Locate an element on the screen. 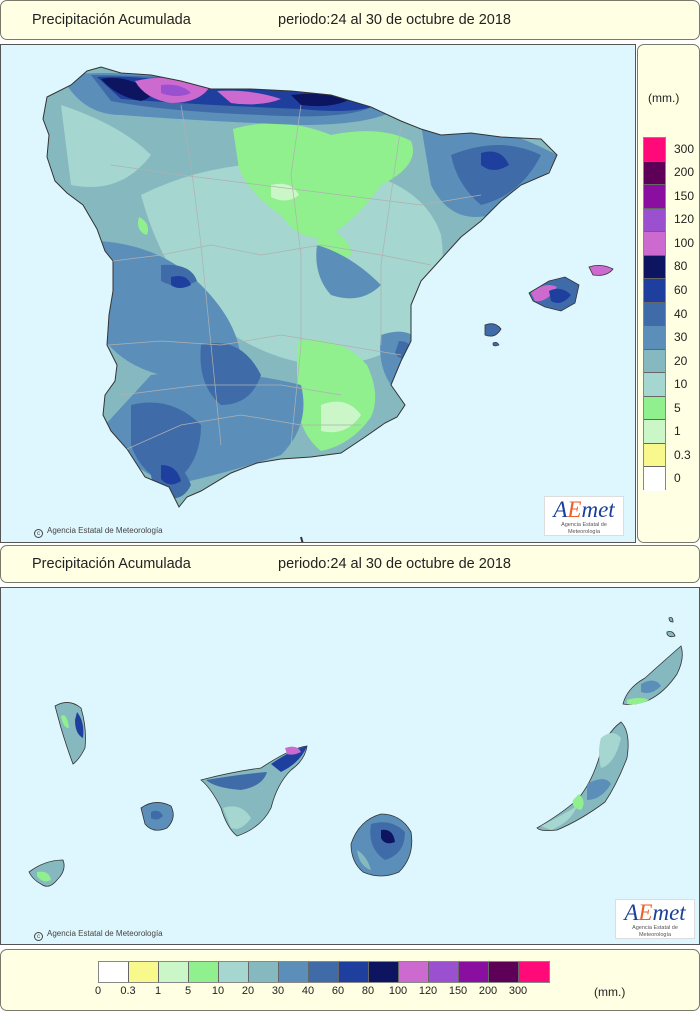 Image resolution: width=700 pixels, height=1011 pixels. la-palma is located at coordinates (70, 733).